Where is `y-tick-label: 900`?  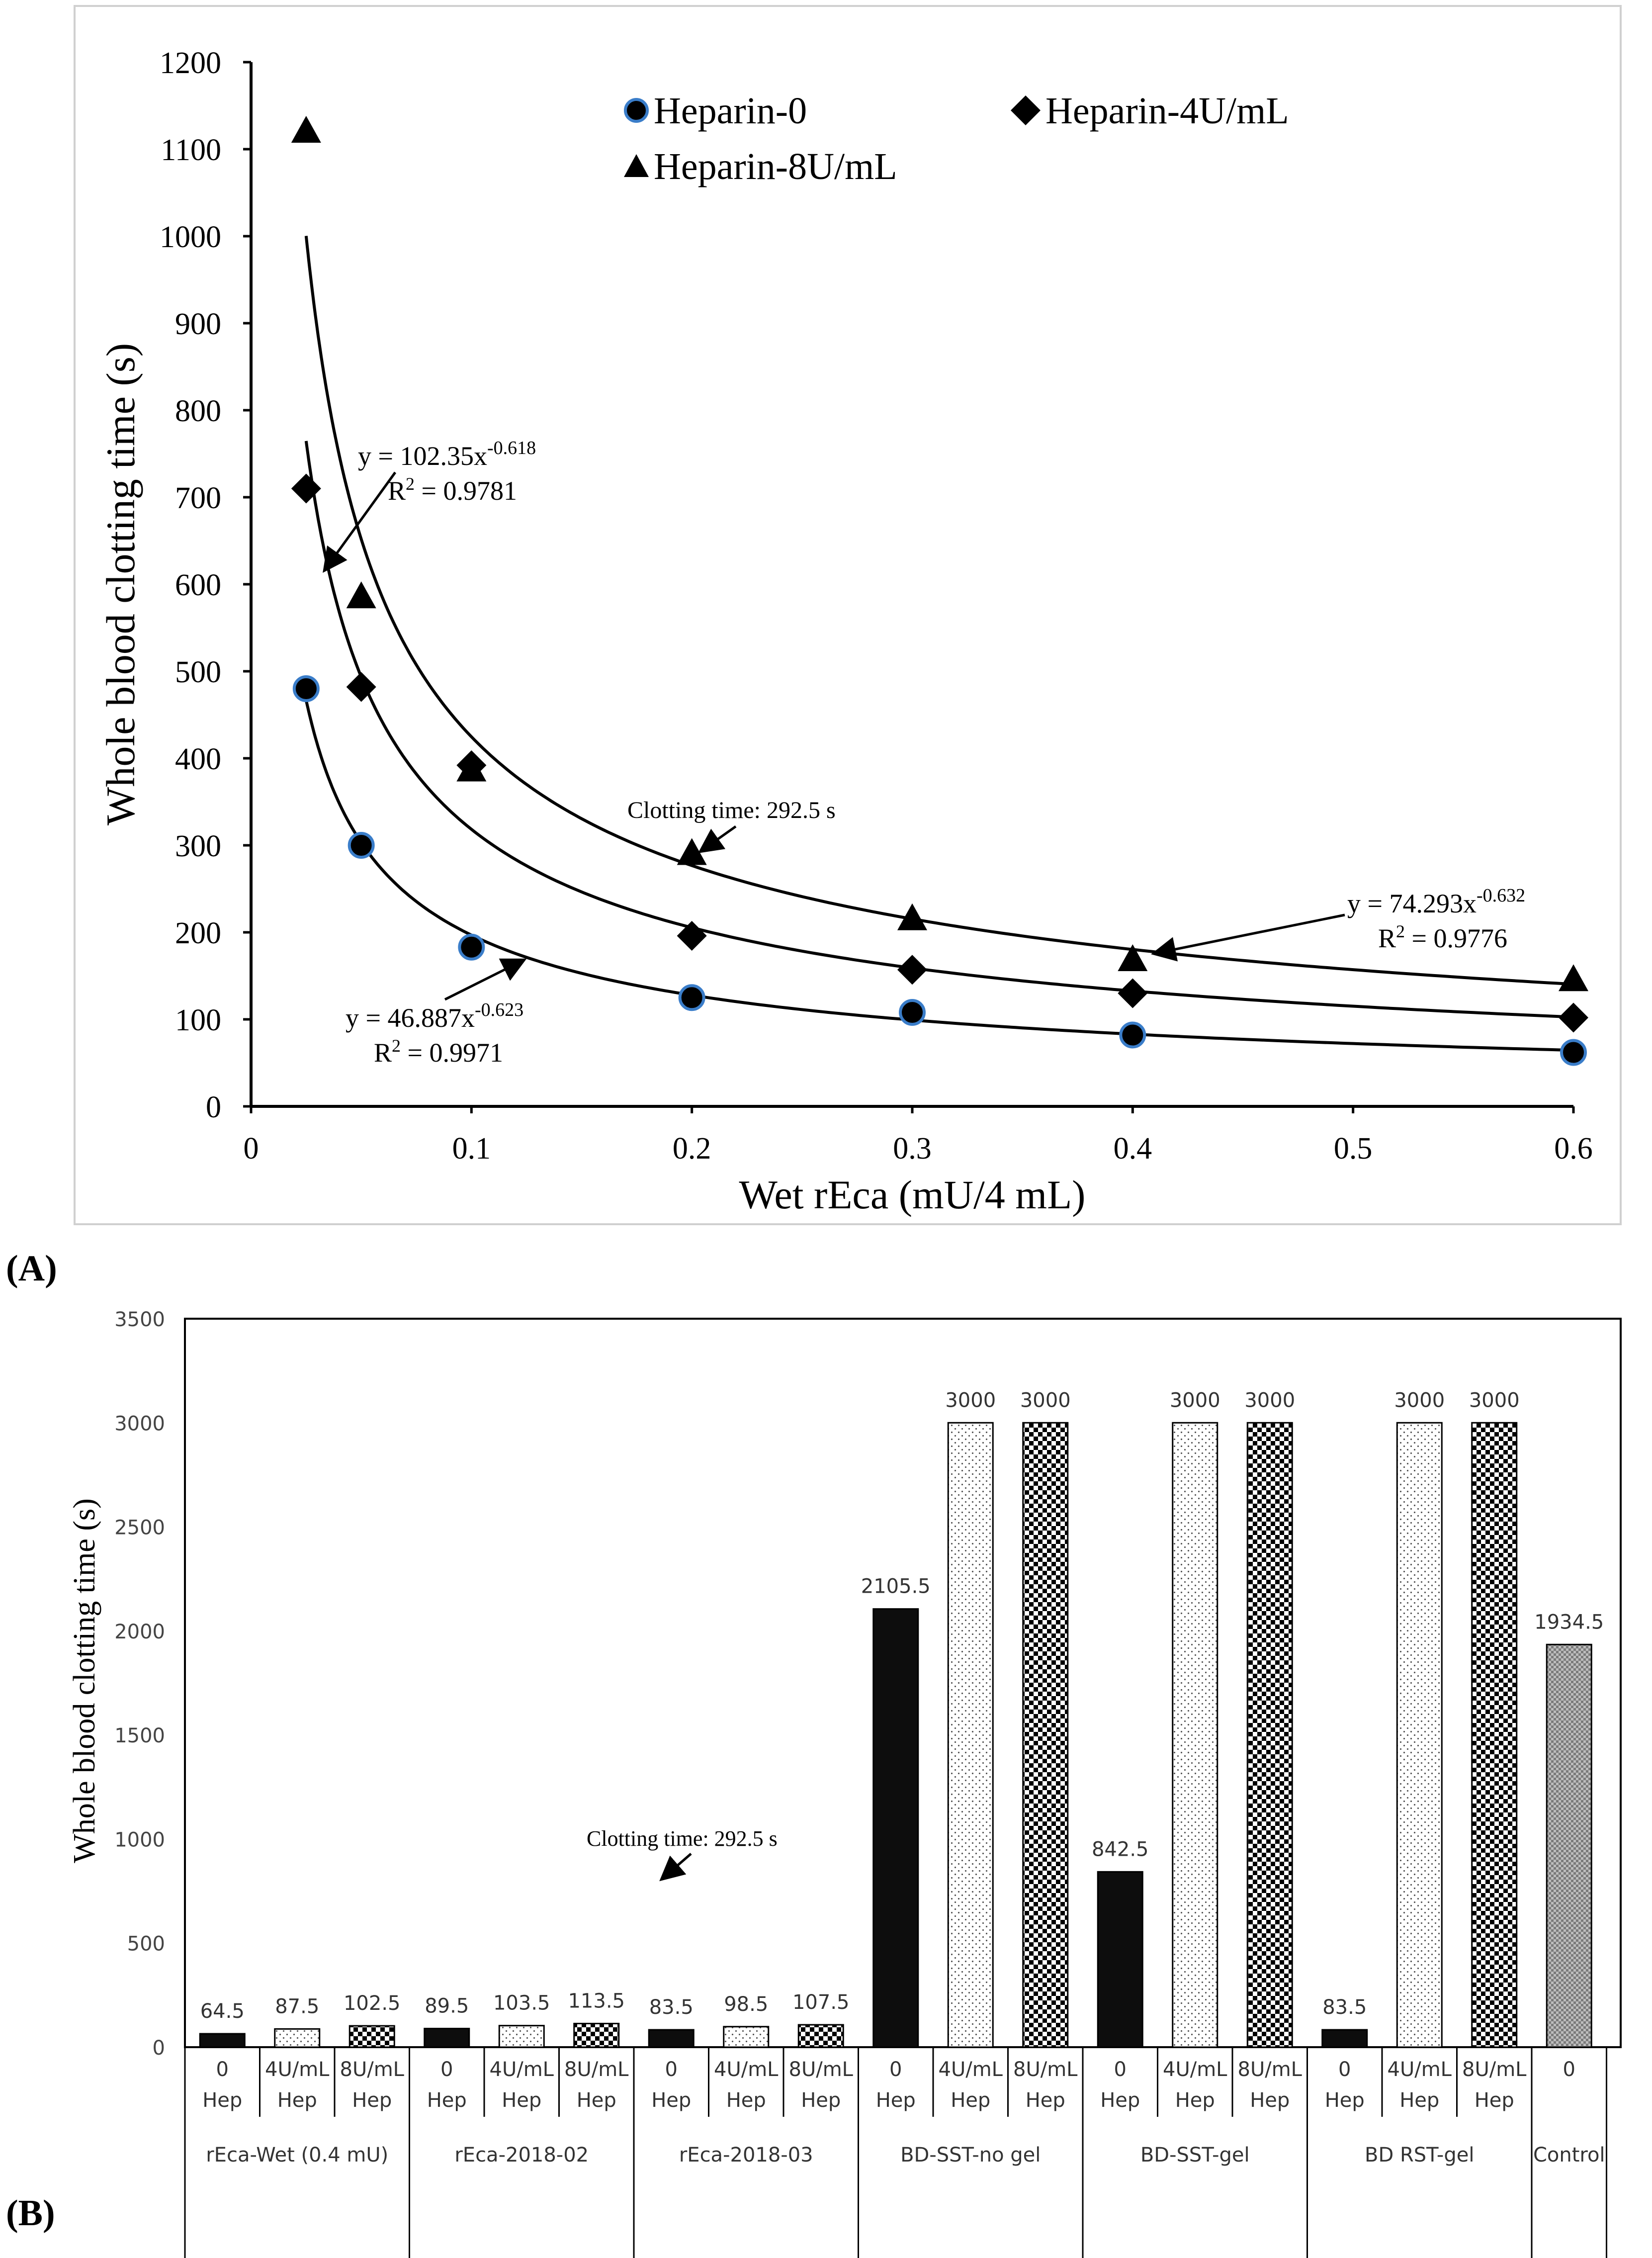
y-tick-label: 900 is located at coordinates (198, 324).